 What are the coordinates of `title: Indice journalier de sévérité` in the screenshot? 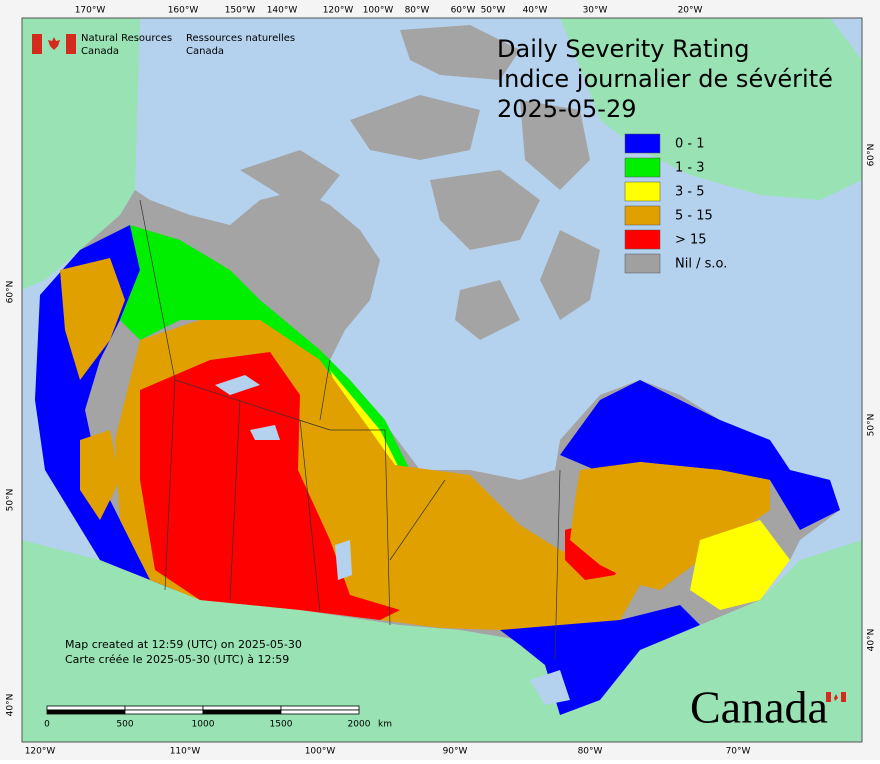 It's located at (665, 79).